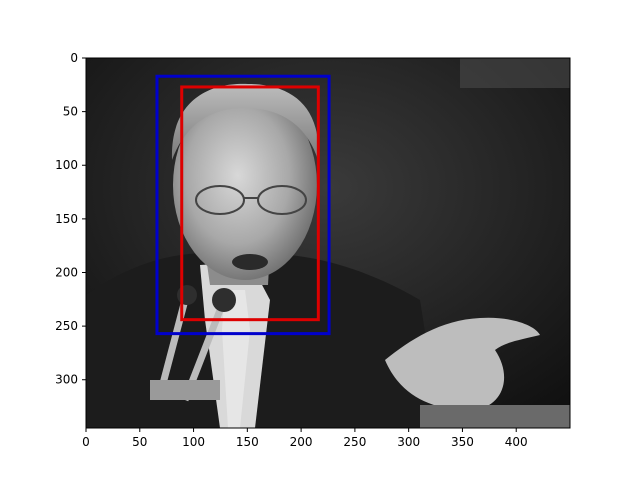  I want to click on y-axis: 0 50 100 150 200 250 300, so click(70, 219).